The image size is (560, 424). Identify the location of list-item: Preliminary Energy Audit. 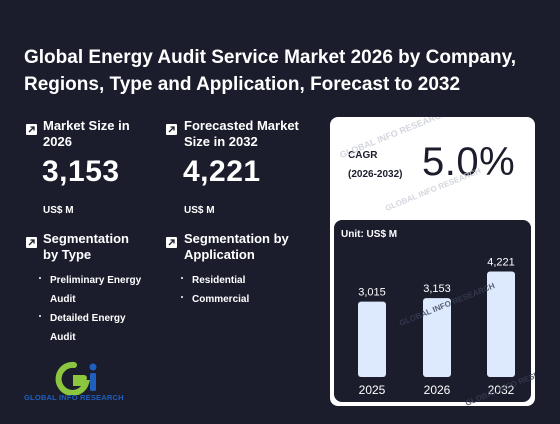
(93, 290).